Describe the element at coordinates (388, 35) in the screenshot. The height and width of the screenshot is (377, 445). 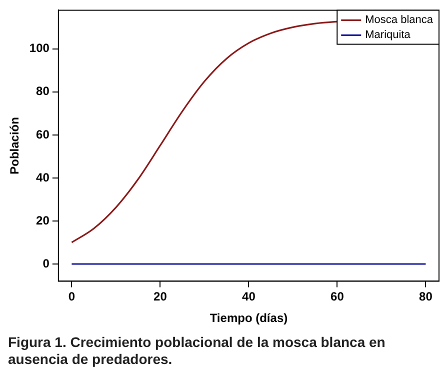
I see `legend-label: Mariquita` at that location.